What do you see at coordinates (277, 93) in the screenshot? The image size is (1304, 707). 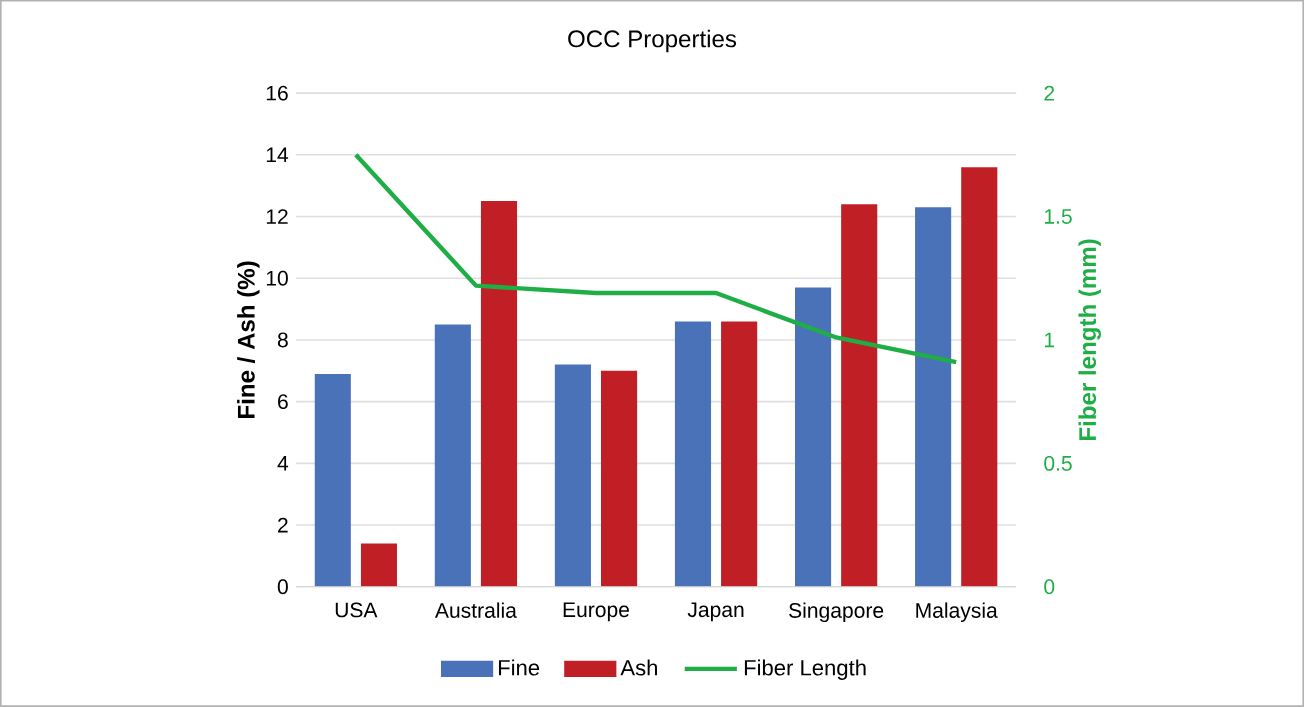 I see `y-tick-label: 16` at bounding box center [277, 93].